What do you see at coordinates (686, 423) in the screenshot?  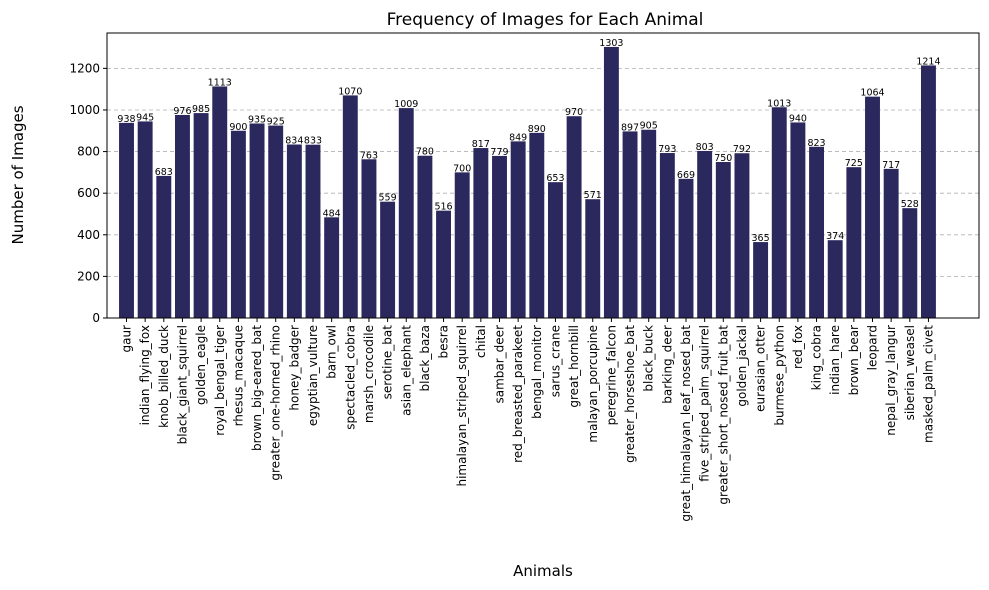 I see `x-tick-label-great_himalayan_leaf_nosed_bat: great_himalayan_leaf_nosed_bat` at bounding box center [686, 423].